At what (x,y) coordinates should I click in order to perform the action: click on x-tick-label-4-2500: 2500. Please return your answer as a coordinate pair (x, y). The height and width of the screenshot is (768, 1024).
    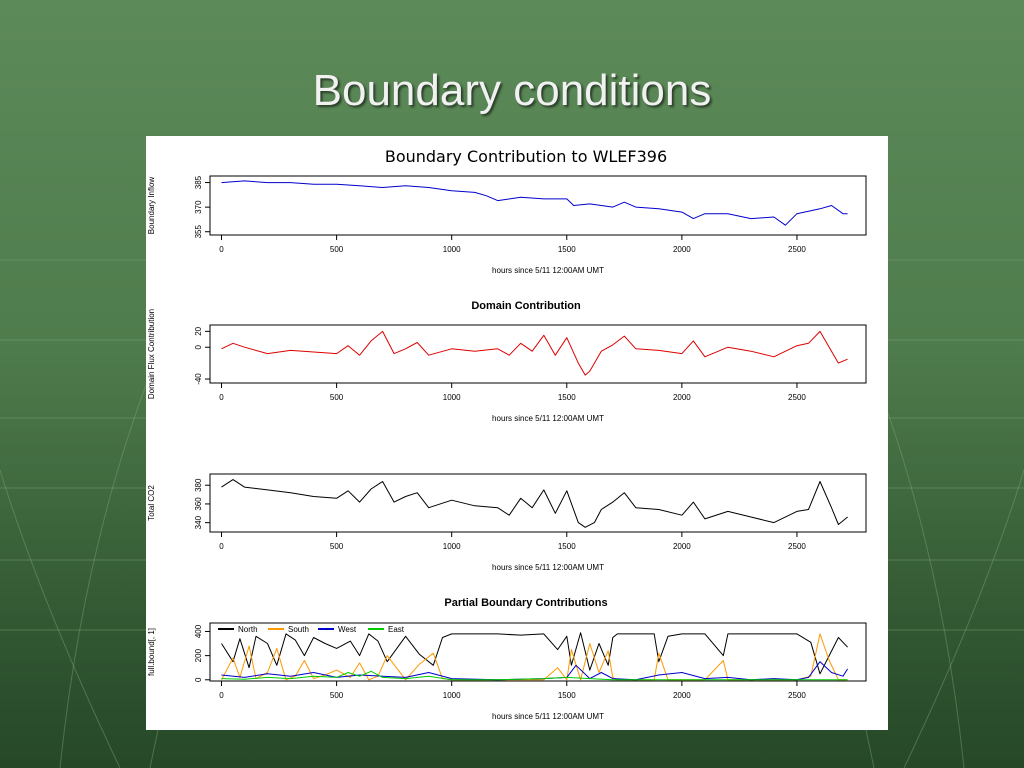
    Looking at the image, I should click on (797, 695).